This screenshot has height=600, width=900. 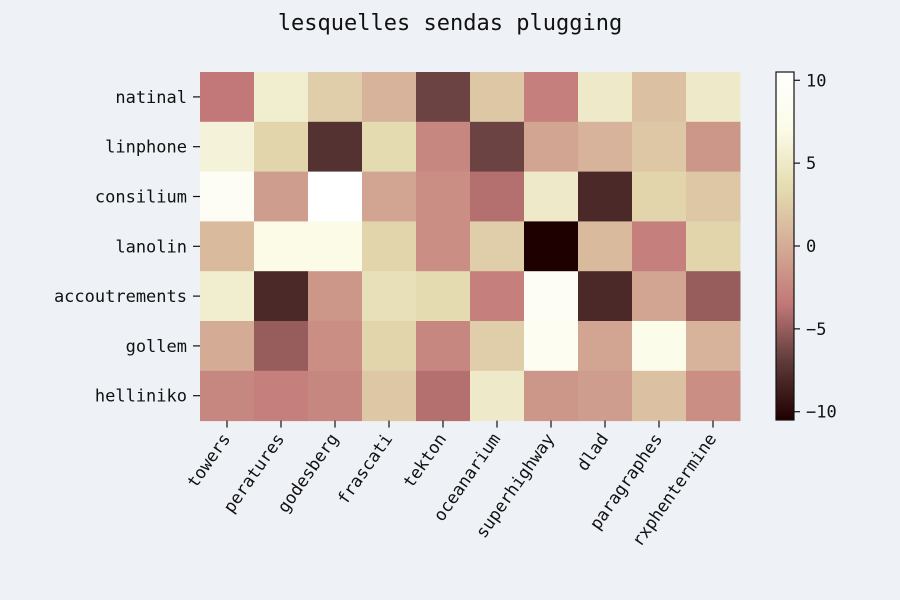 I want to click on heatmap-cell-linphone-towers, so click(x=227, y=147).